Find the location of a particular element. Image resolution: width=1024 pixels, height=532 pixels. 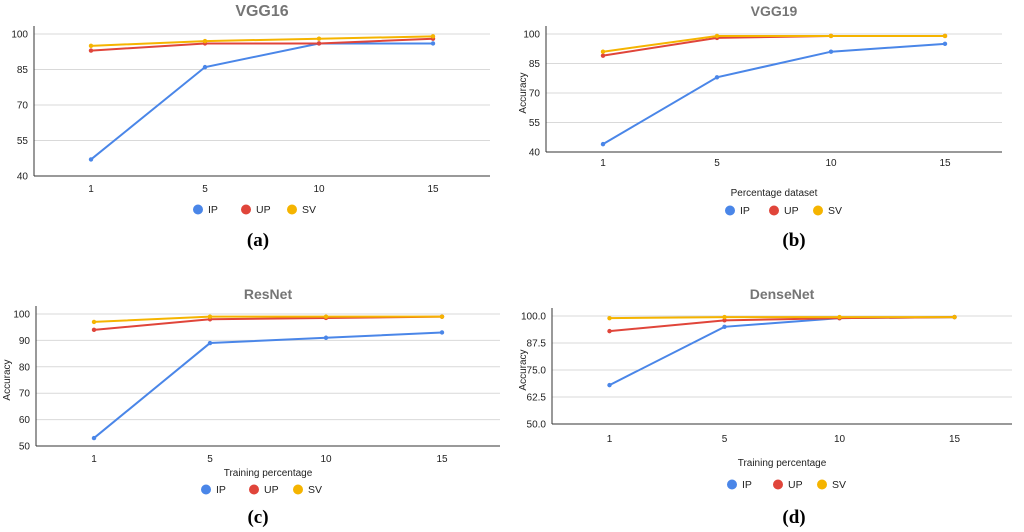

caption-b: (b) is located at coordinates (794, 240).